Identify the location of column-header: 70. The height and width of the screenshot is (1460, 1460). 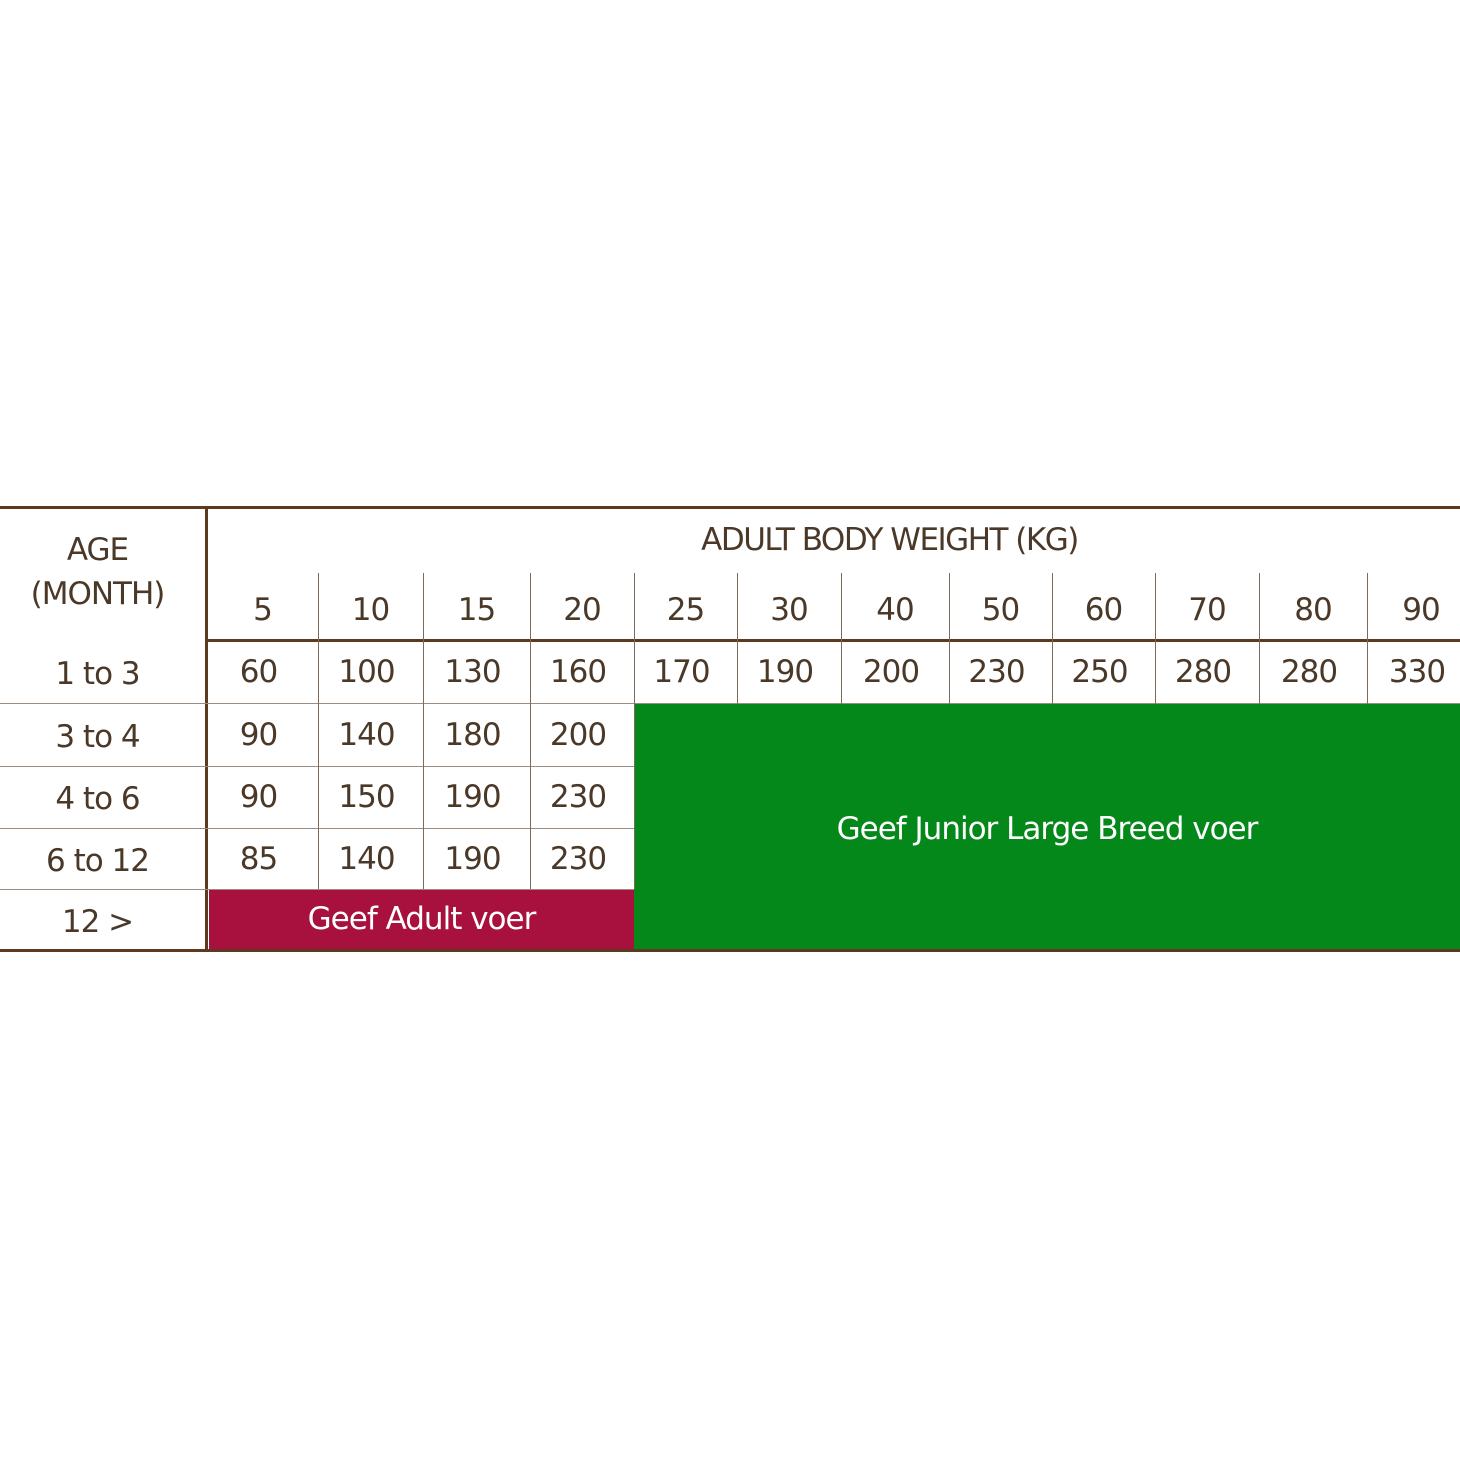
(1207, 610).